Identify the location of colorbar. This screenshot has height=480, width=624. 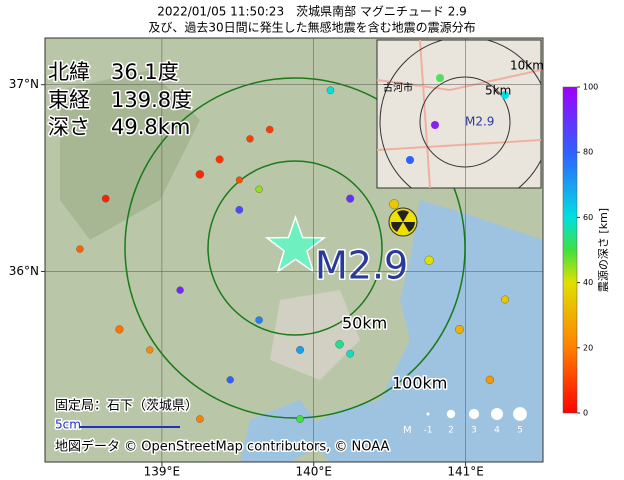
(570, 250).